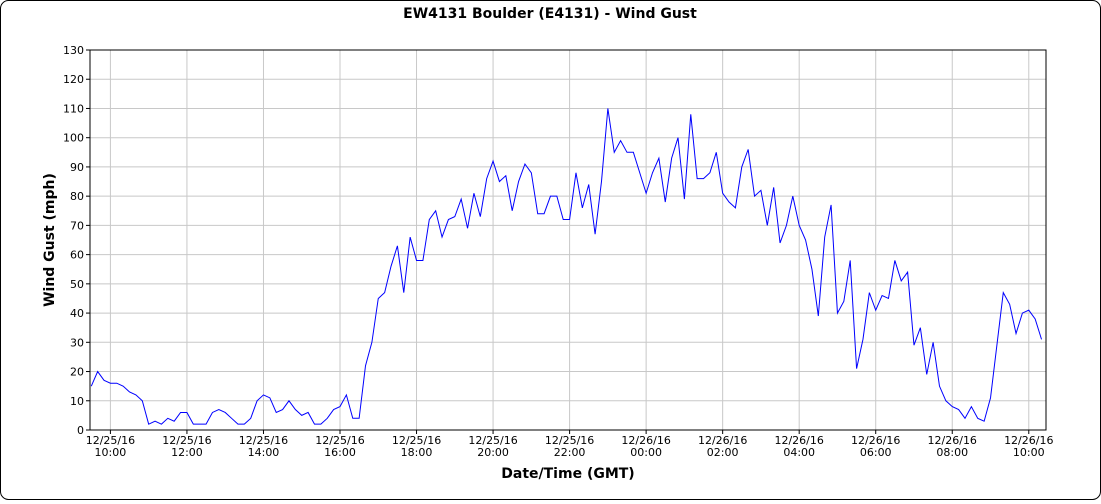  I want to click on y-tick-label: 70, so click(77, 225).